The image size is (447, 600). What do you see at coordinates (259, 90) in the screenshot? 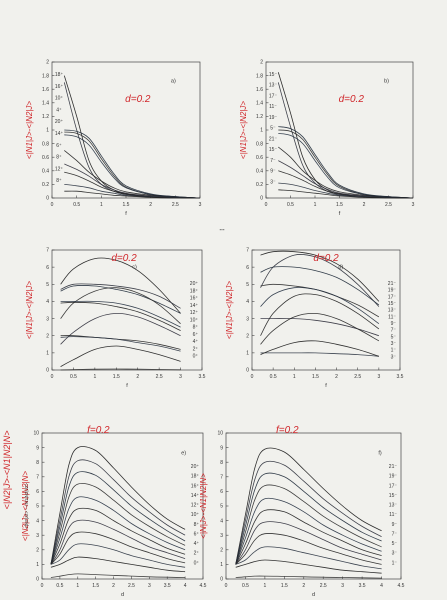
I see `y-tick-label: 1.6` at bounding box center [259, 90].